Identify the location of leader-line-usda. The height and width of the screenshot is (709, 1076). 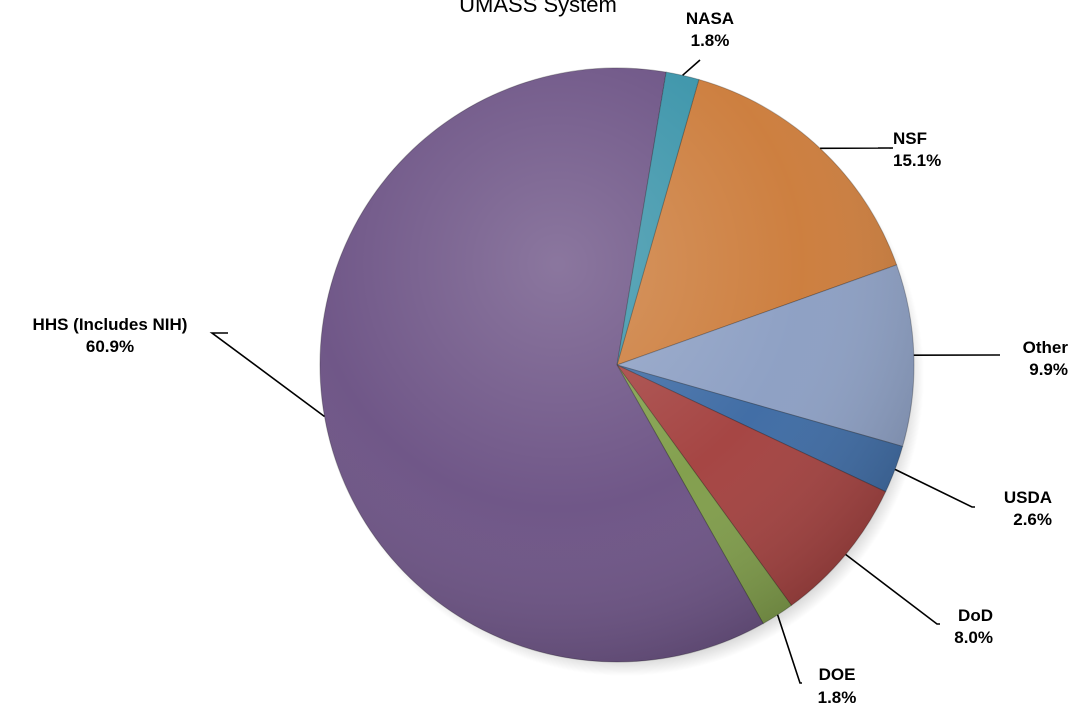
(934, 488).